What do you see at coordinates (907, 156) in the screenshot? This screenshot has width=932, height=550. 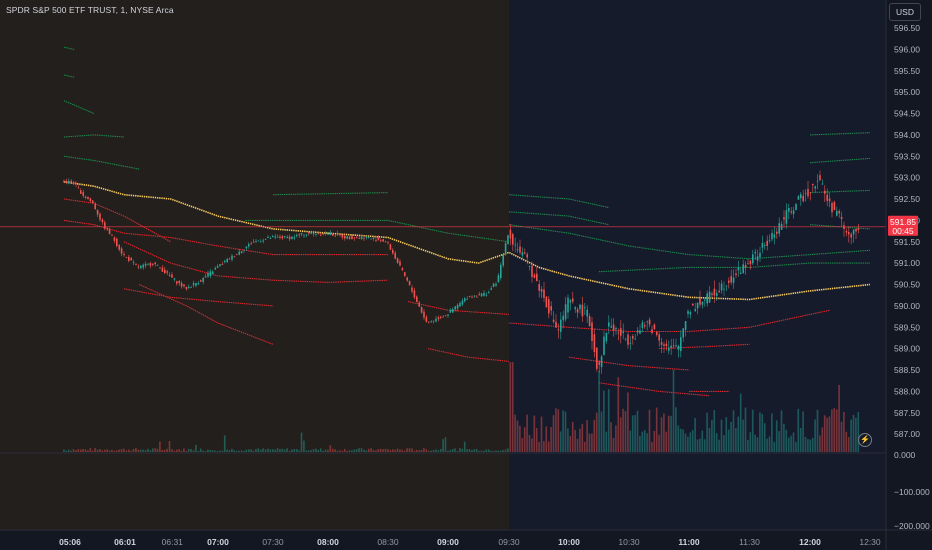 I see `price-tick-label: 593.50` at bounding box center [907, 156].